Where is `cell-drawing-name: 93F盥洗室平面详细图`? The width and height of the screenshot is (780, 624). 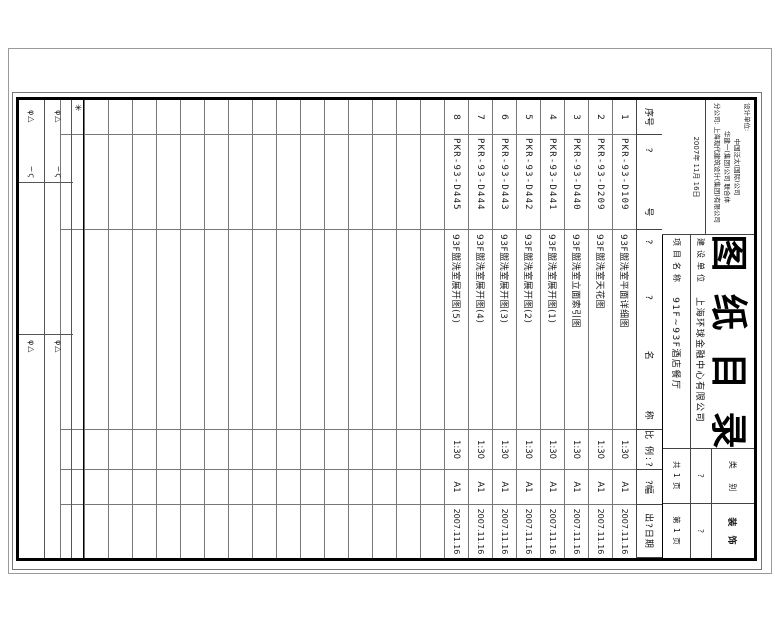
cell-drawing-name: 93F盥洗室平面详细图 is located at coordinates (624, 330).